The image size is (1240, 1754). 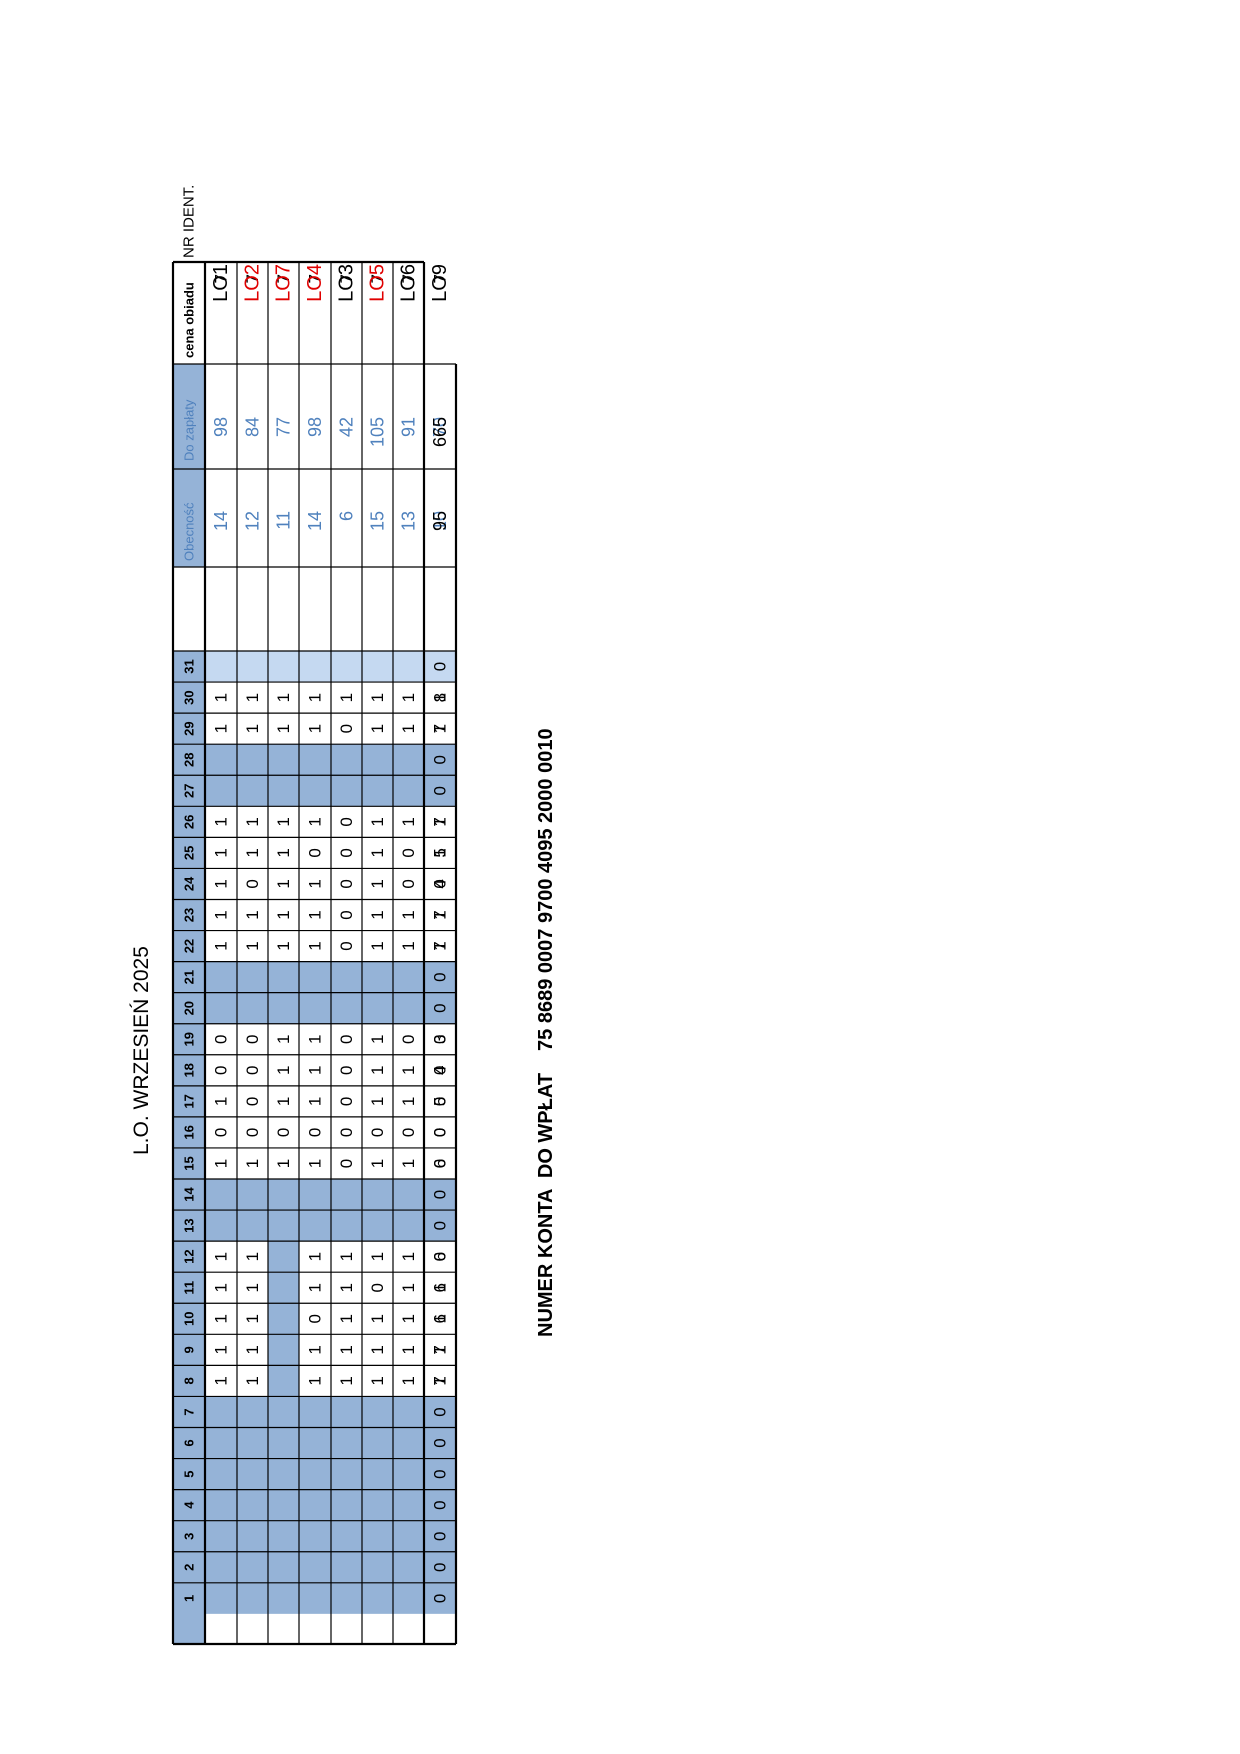 I want to click on to-pay-value: 98, so click(x=221, y=427).